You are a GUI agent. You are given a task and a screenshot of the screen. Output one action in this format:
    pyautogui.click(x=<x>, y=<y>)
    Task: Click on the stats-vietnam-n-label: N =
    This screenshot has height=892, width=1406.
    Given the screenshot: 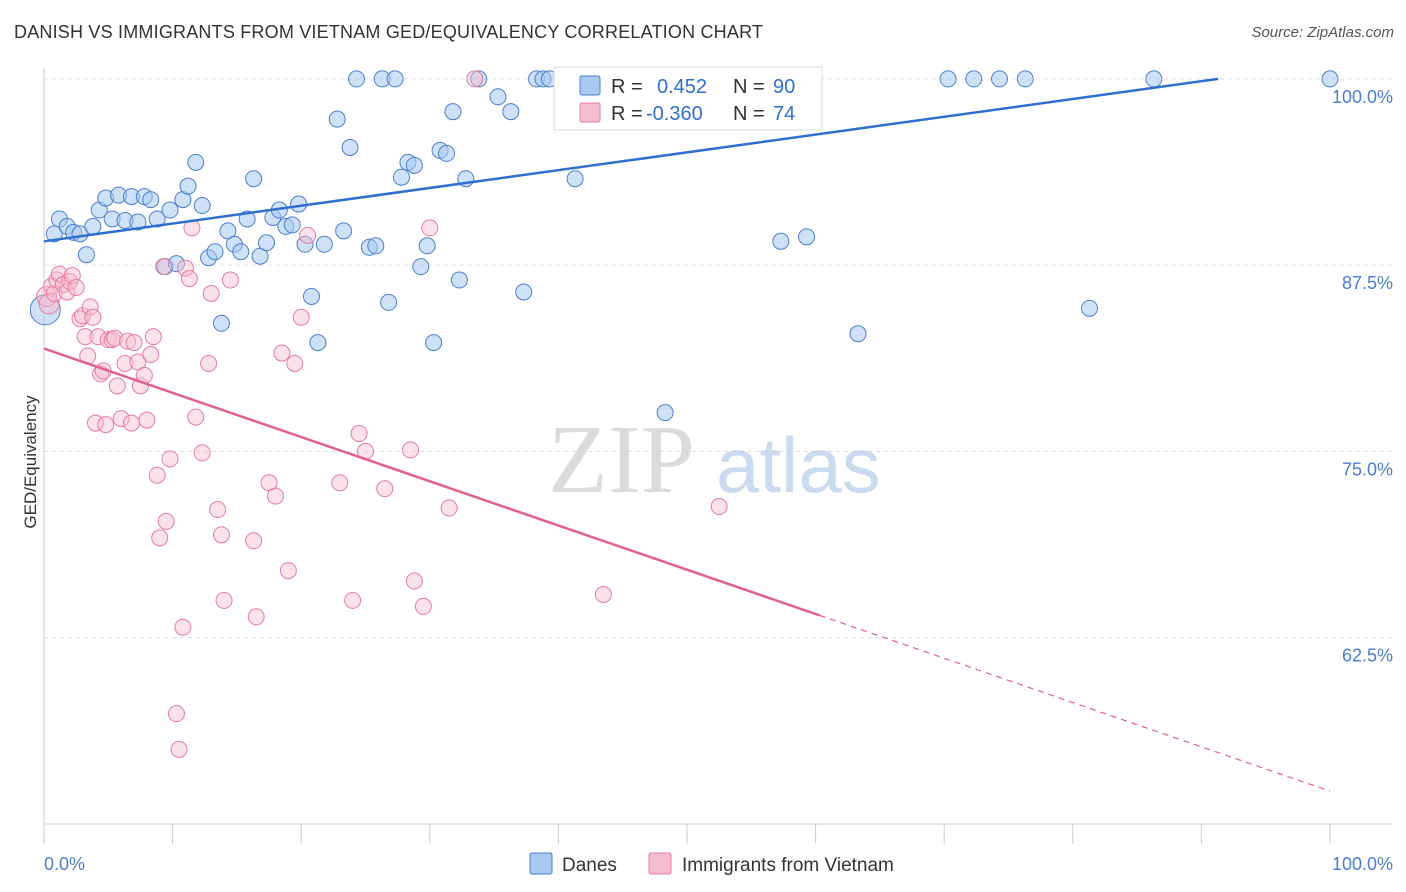 What is the action you would take?
    pyautogui.click(x=749, y=114)
    